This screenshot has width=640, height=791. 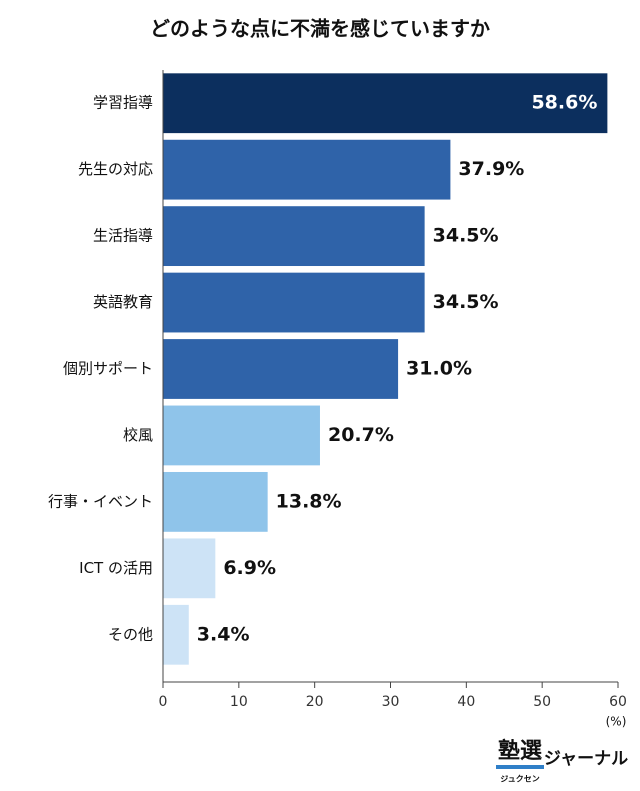 I want to click on chart-title: どのような点に不満を感じていますか, so click(x=320, y=29).